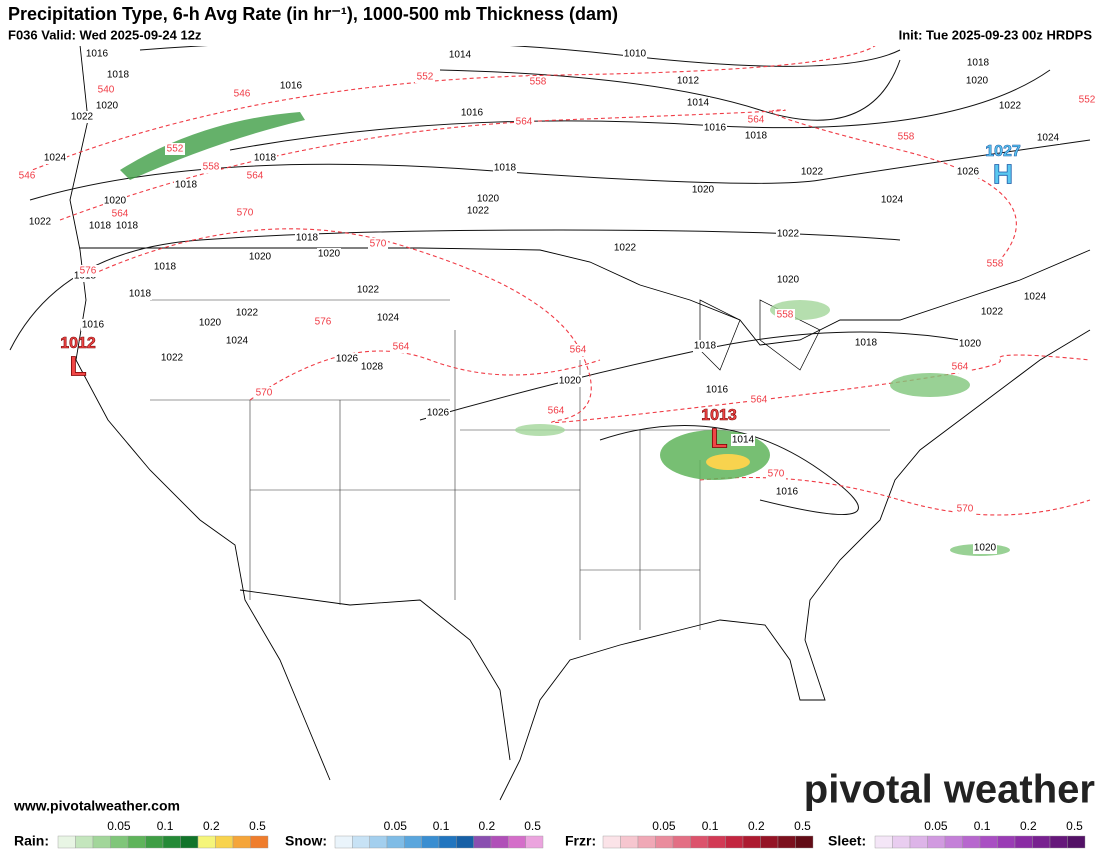 This screenshot has height=855, width=1100. Describe the element at coordinates (580, 841) in the screenshot. I see `legend-name: Frzr:` at that location.